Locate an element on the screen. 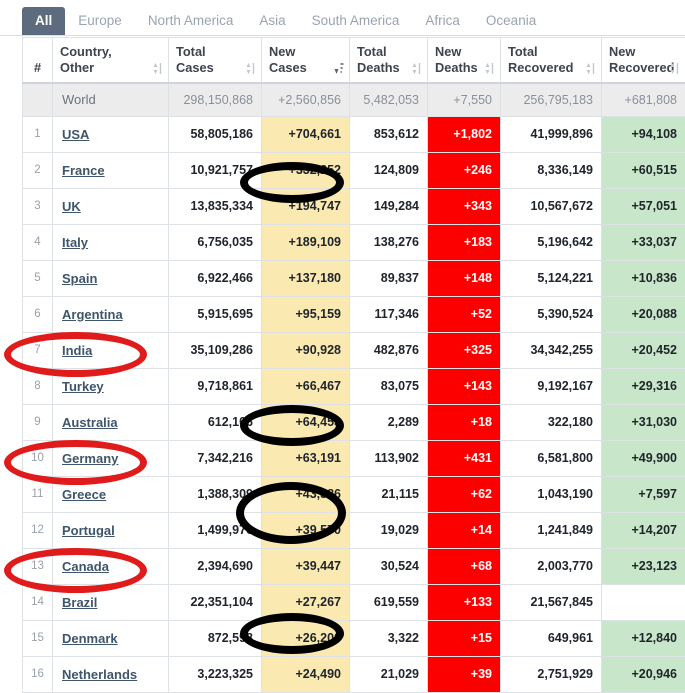 This screenshot has height=693, width=685. cell-new-cases: +189,109 is located at coordinates (306, 242).